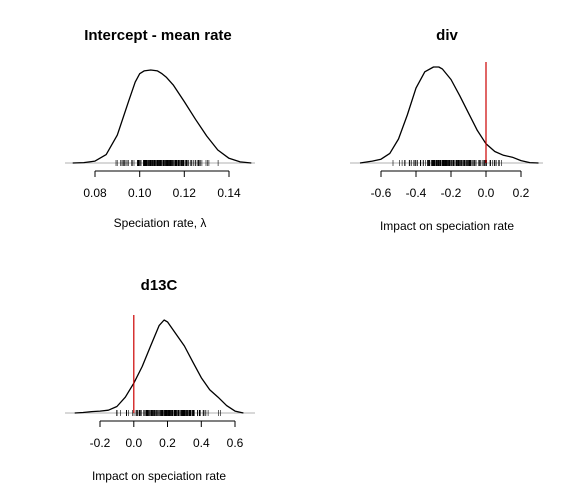 The image size is (575, 500). I want to click on x-tick-label: 0.08, so click(95, 193).